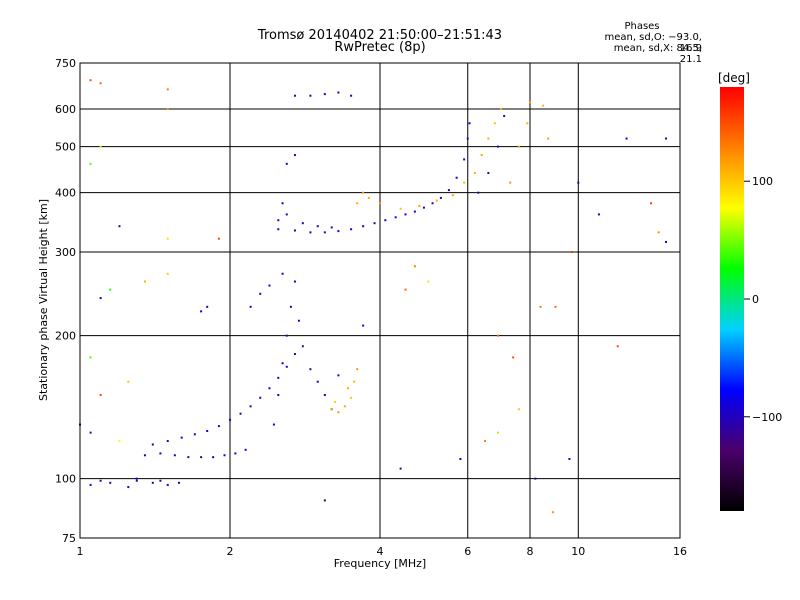 This screenshot has height=600, width=800. Describe the element at coordinates (642, 26) in the screenshot. I see `phase-stats-heading: Phases` at that location.